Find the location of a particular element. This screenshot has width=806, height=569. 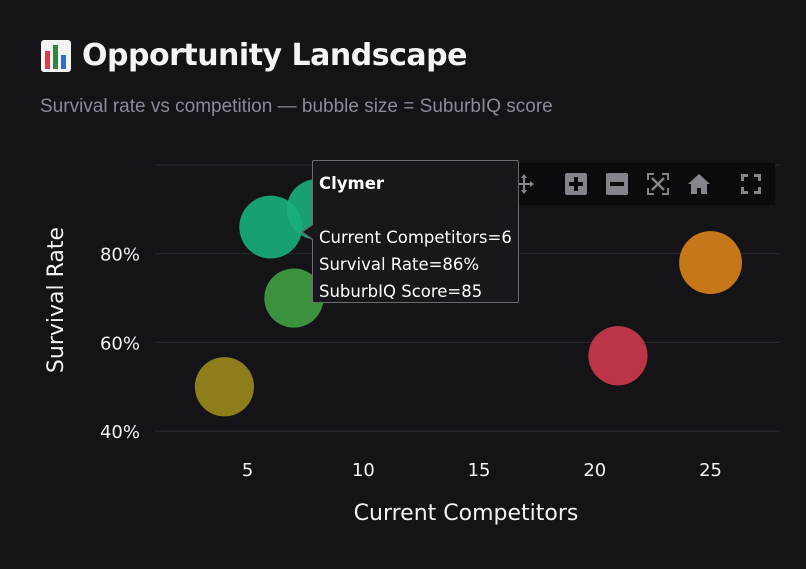

y-tick-label: 80% is located at coordinates (120, 255).